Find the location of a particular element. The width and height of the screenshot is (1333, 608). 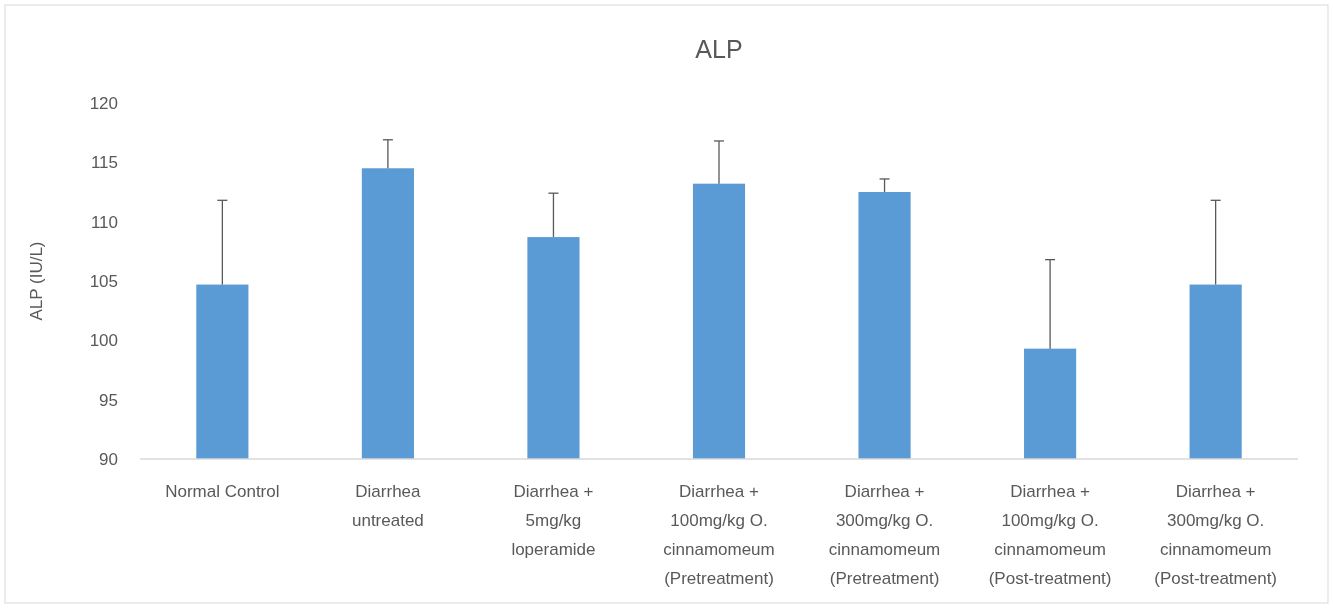

y-tick-label: 115 is located at coordinates (104, 163).